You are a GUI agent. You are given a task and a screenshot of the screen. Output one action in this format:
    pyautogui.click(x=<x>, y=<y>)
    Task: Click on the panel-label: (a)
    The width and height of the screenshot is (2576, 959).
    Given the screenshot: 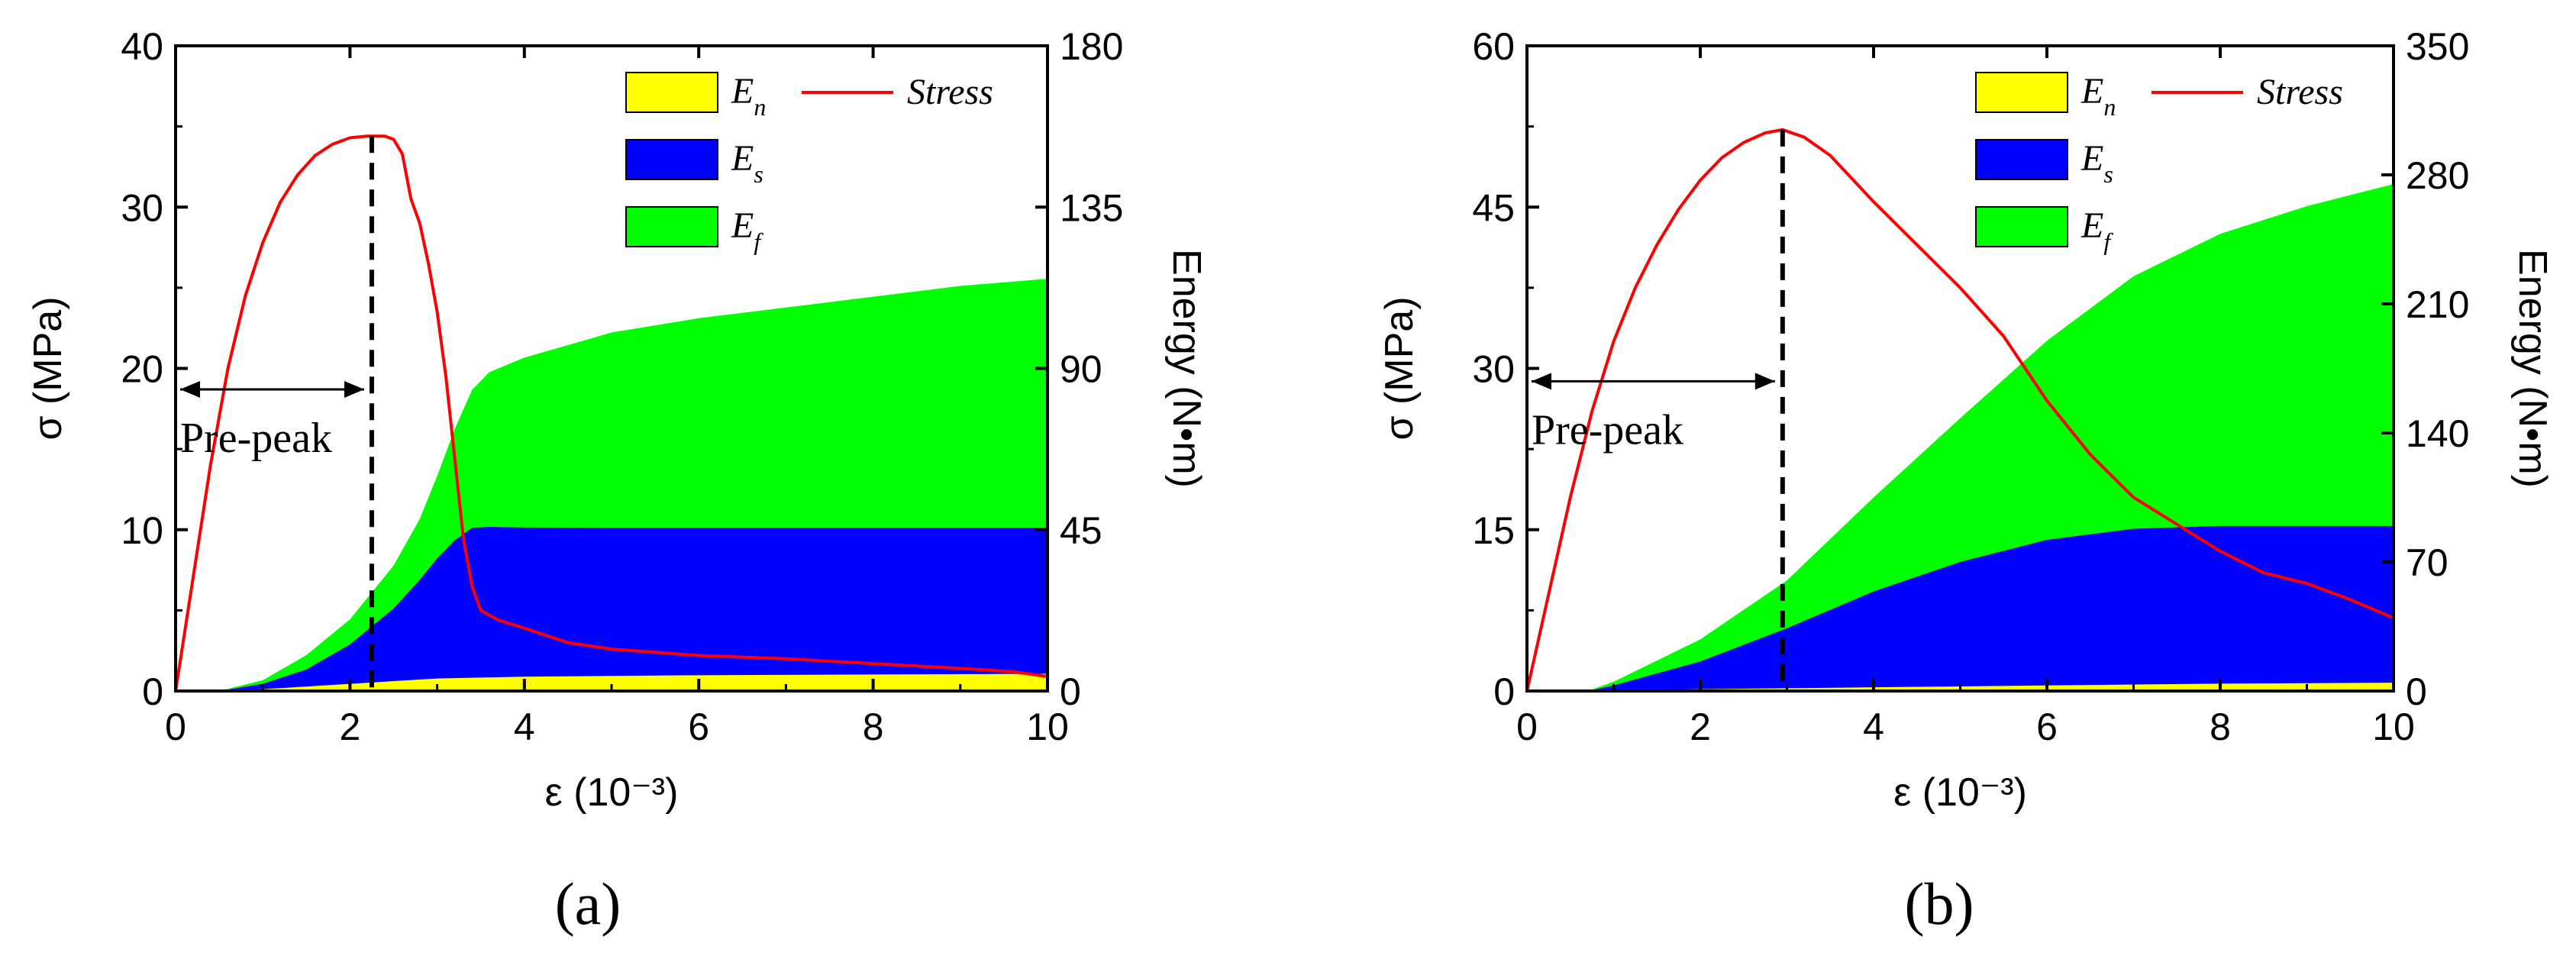 What is the action you would take?
    pyautogui.click(x=588, y=903)
    